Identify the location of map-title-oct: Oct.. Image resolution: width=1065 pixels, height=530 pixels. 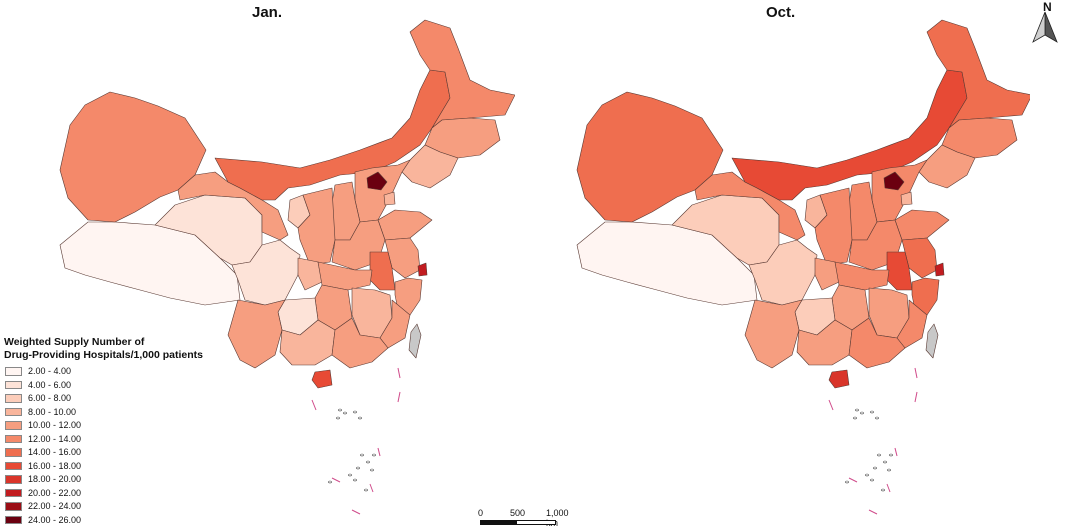
(781, 12).